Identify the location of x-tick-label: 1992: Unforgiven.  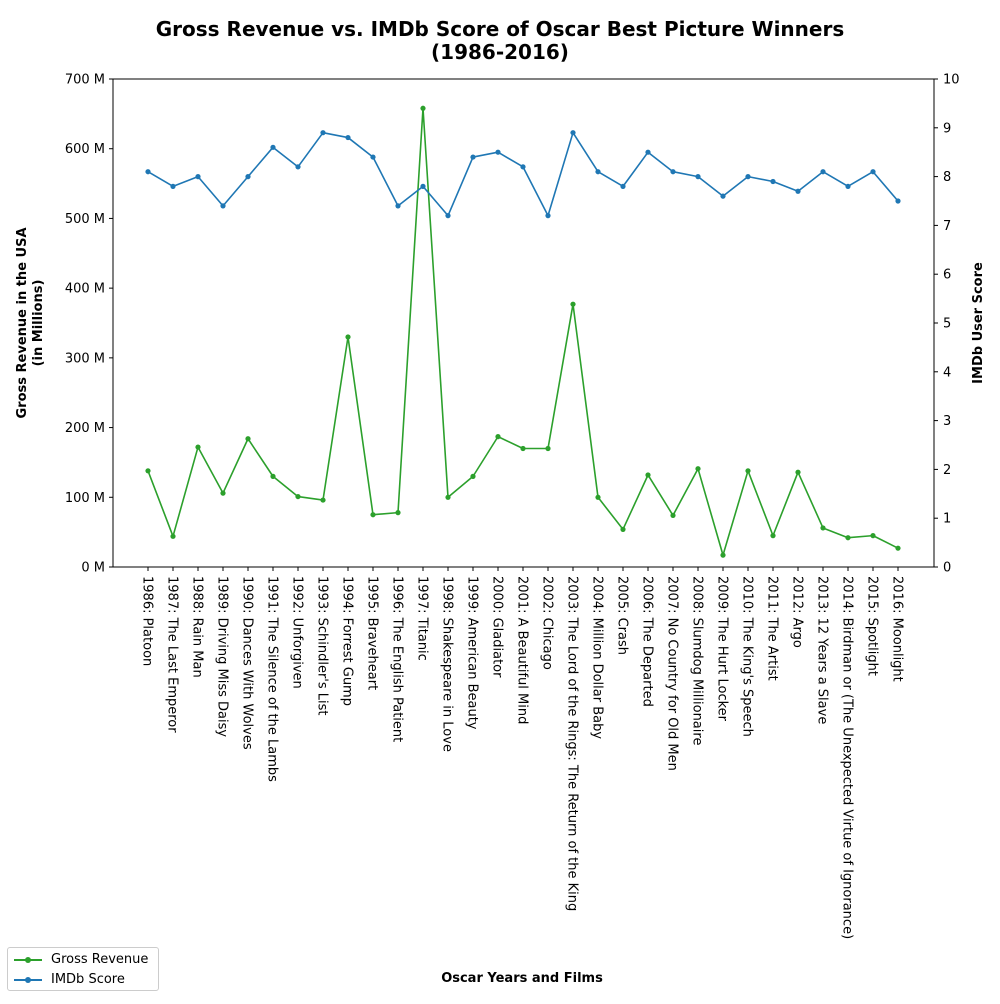
(297, 632).